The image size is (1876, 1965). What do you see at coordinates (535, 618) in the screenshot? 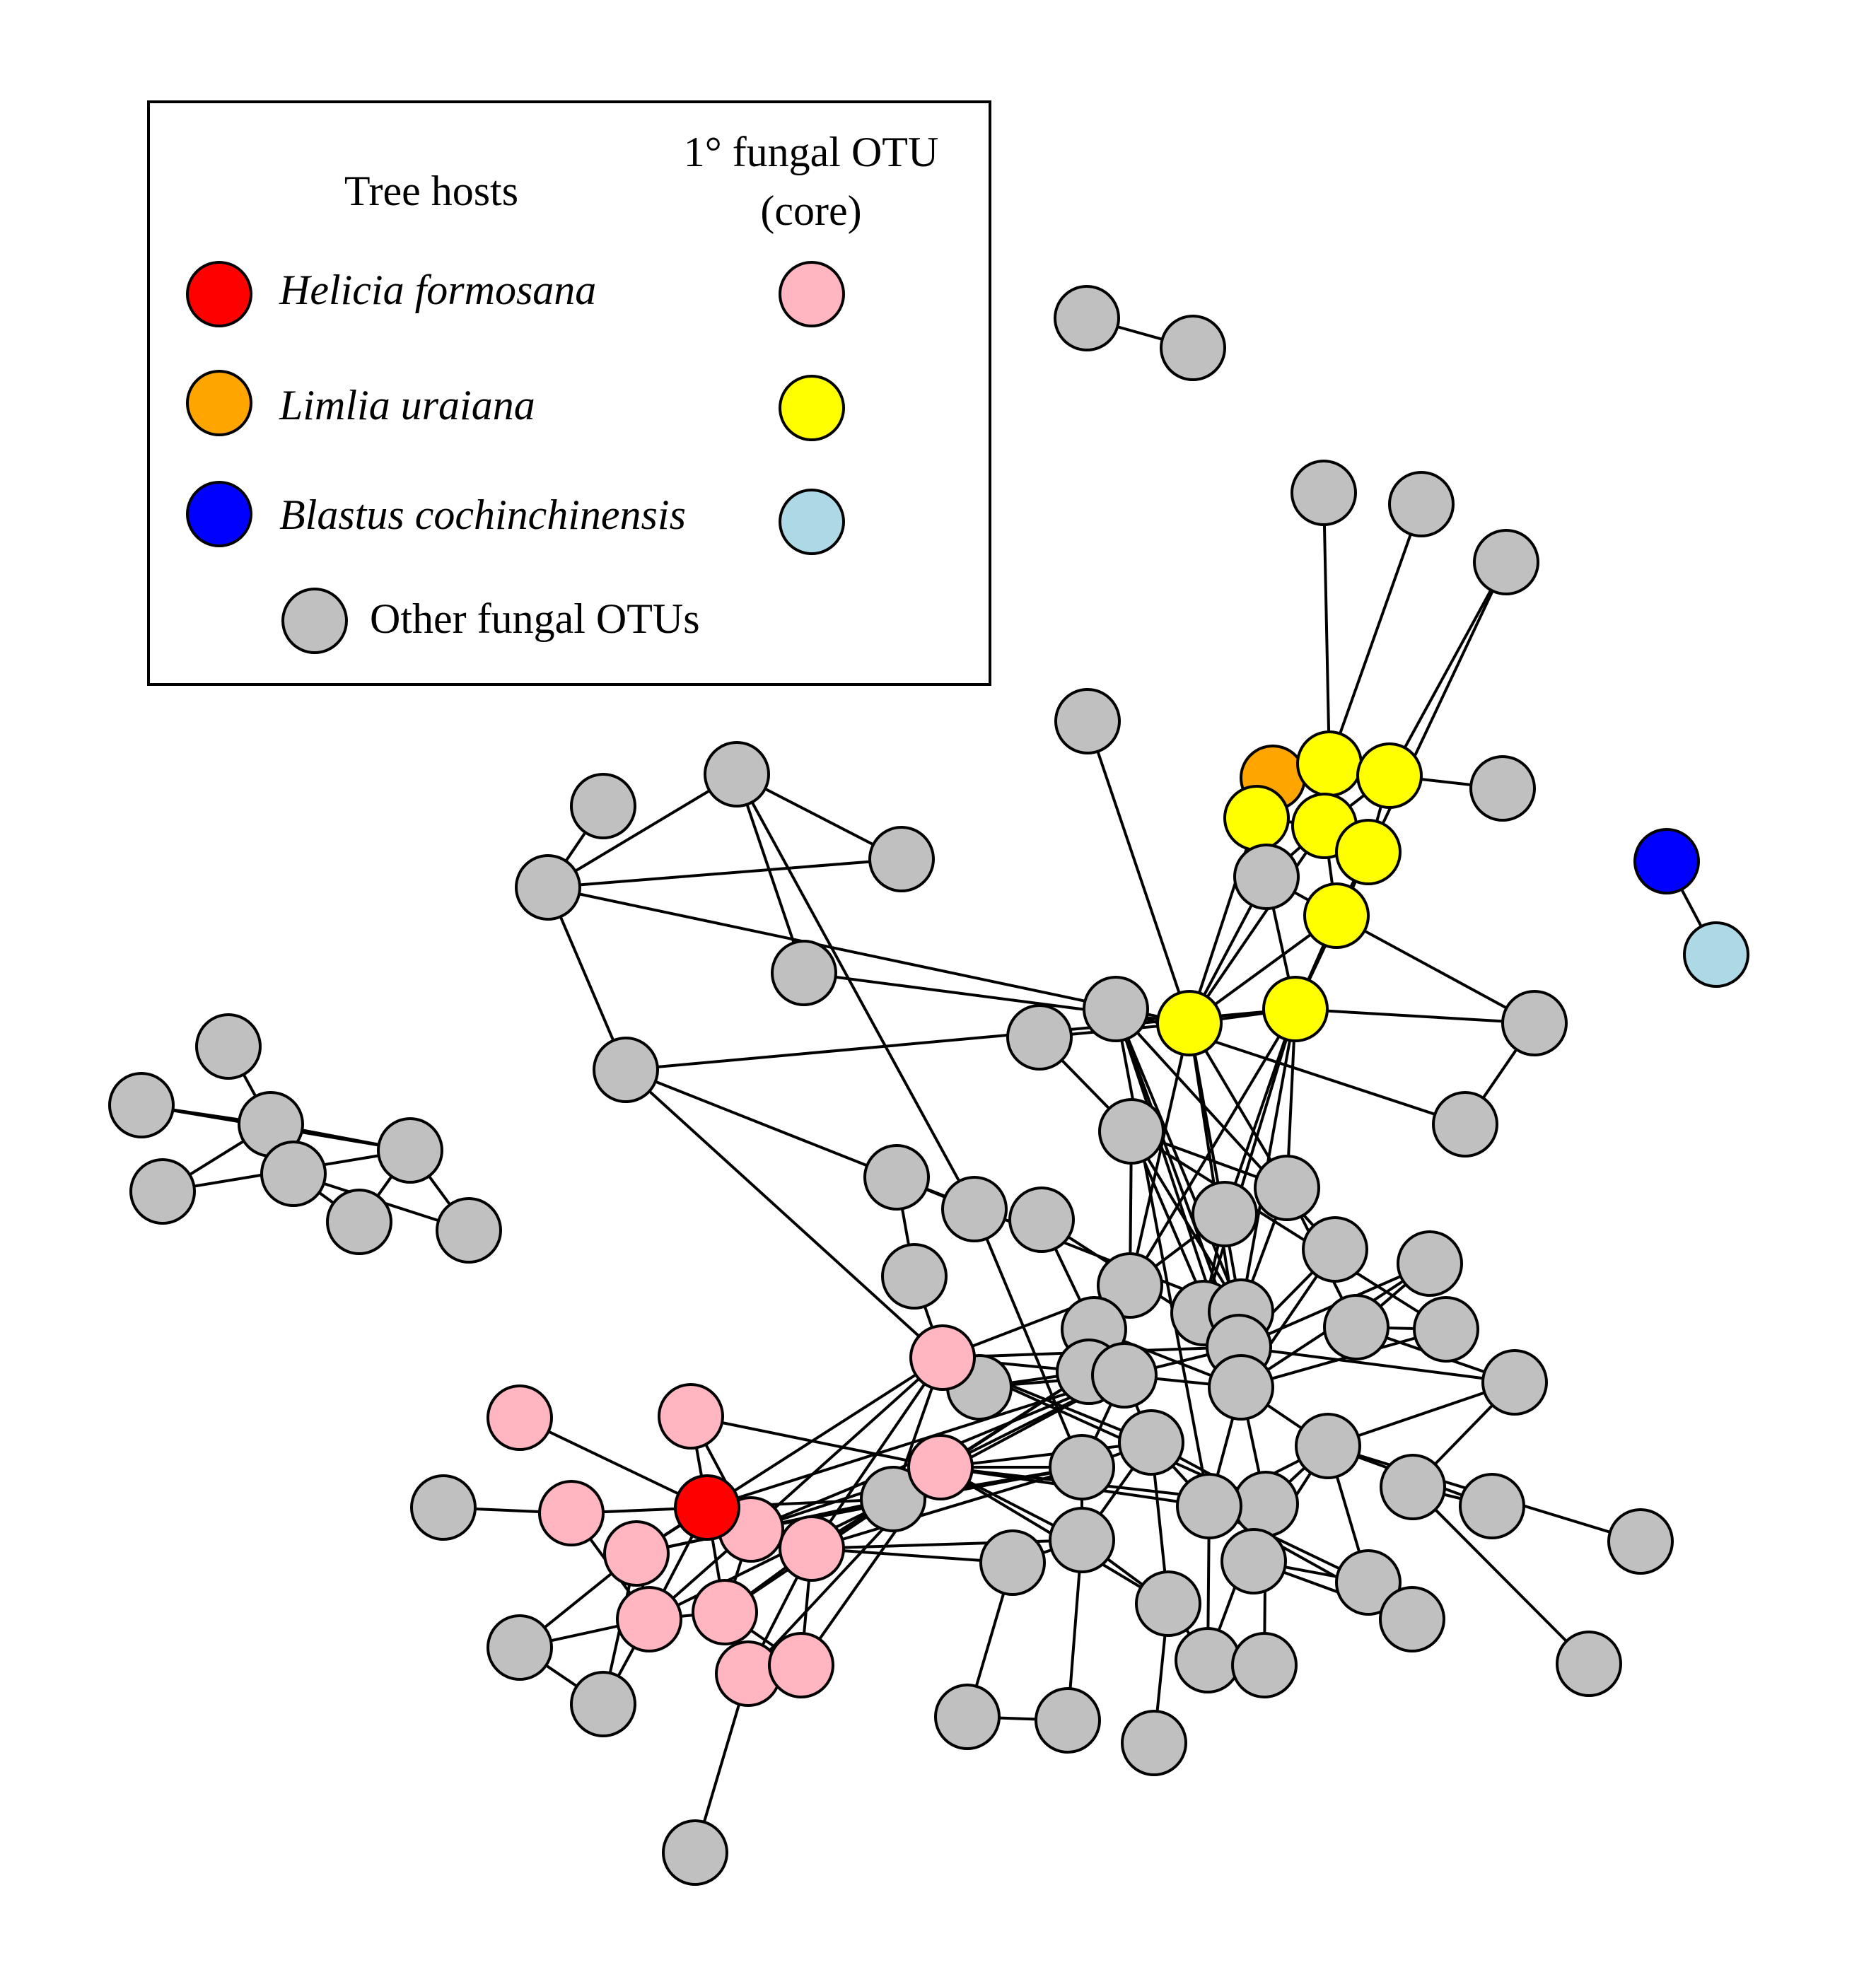
I see `legend-other-otu-label: Other fungal OTUs` at bounding box center [535, 618].